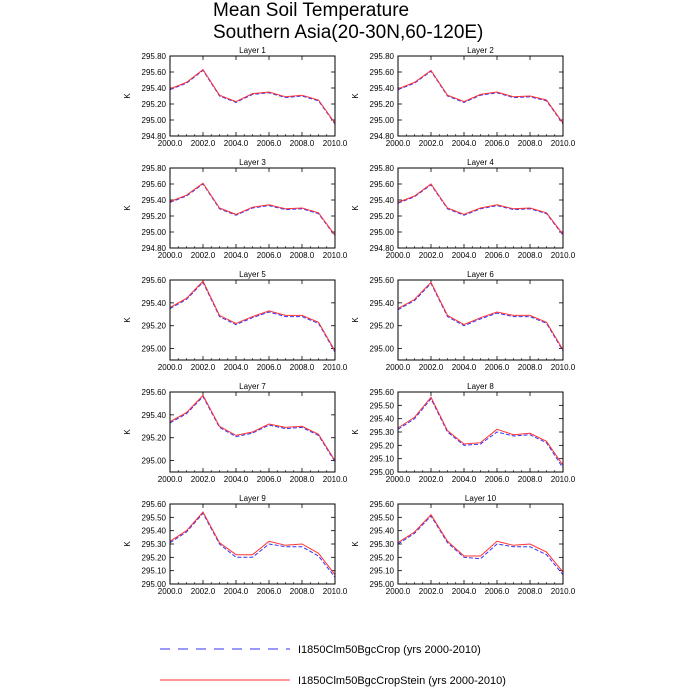 The height and width of the screenshot is (700, 700). I want to click on panel-title: Layer 5, so click(252, 274).